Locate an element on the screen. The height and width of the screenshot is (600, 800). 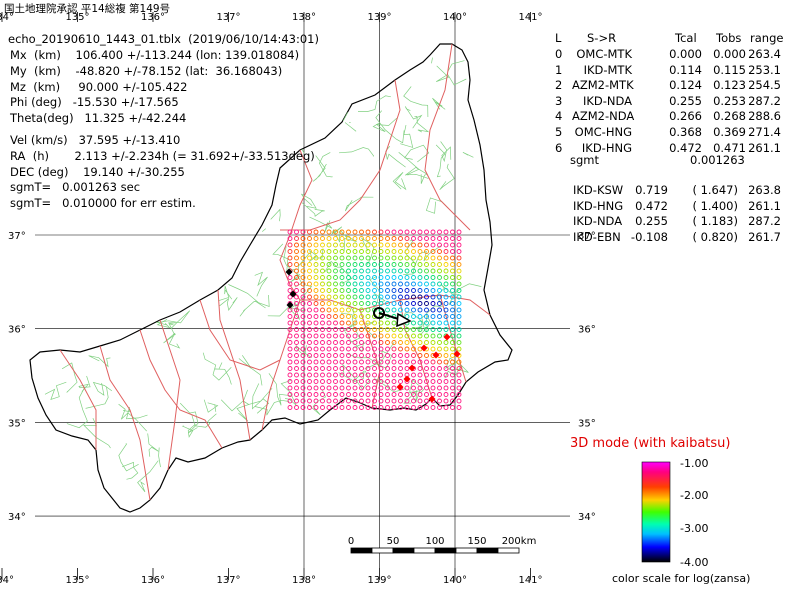
err-row-0-pair: IKD-KSW is located at coordinates (598, 190).